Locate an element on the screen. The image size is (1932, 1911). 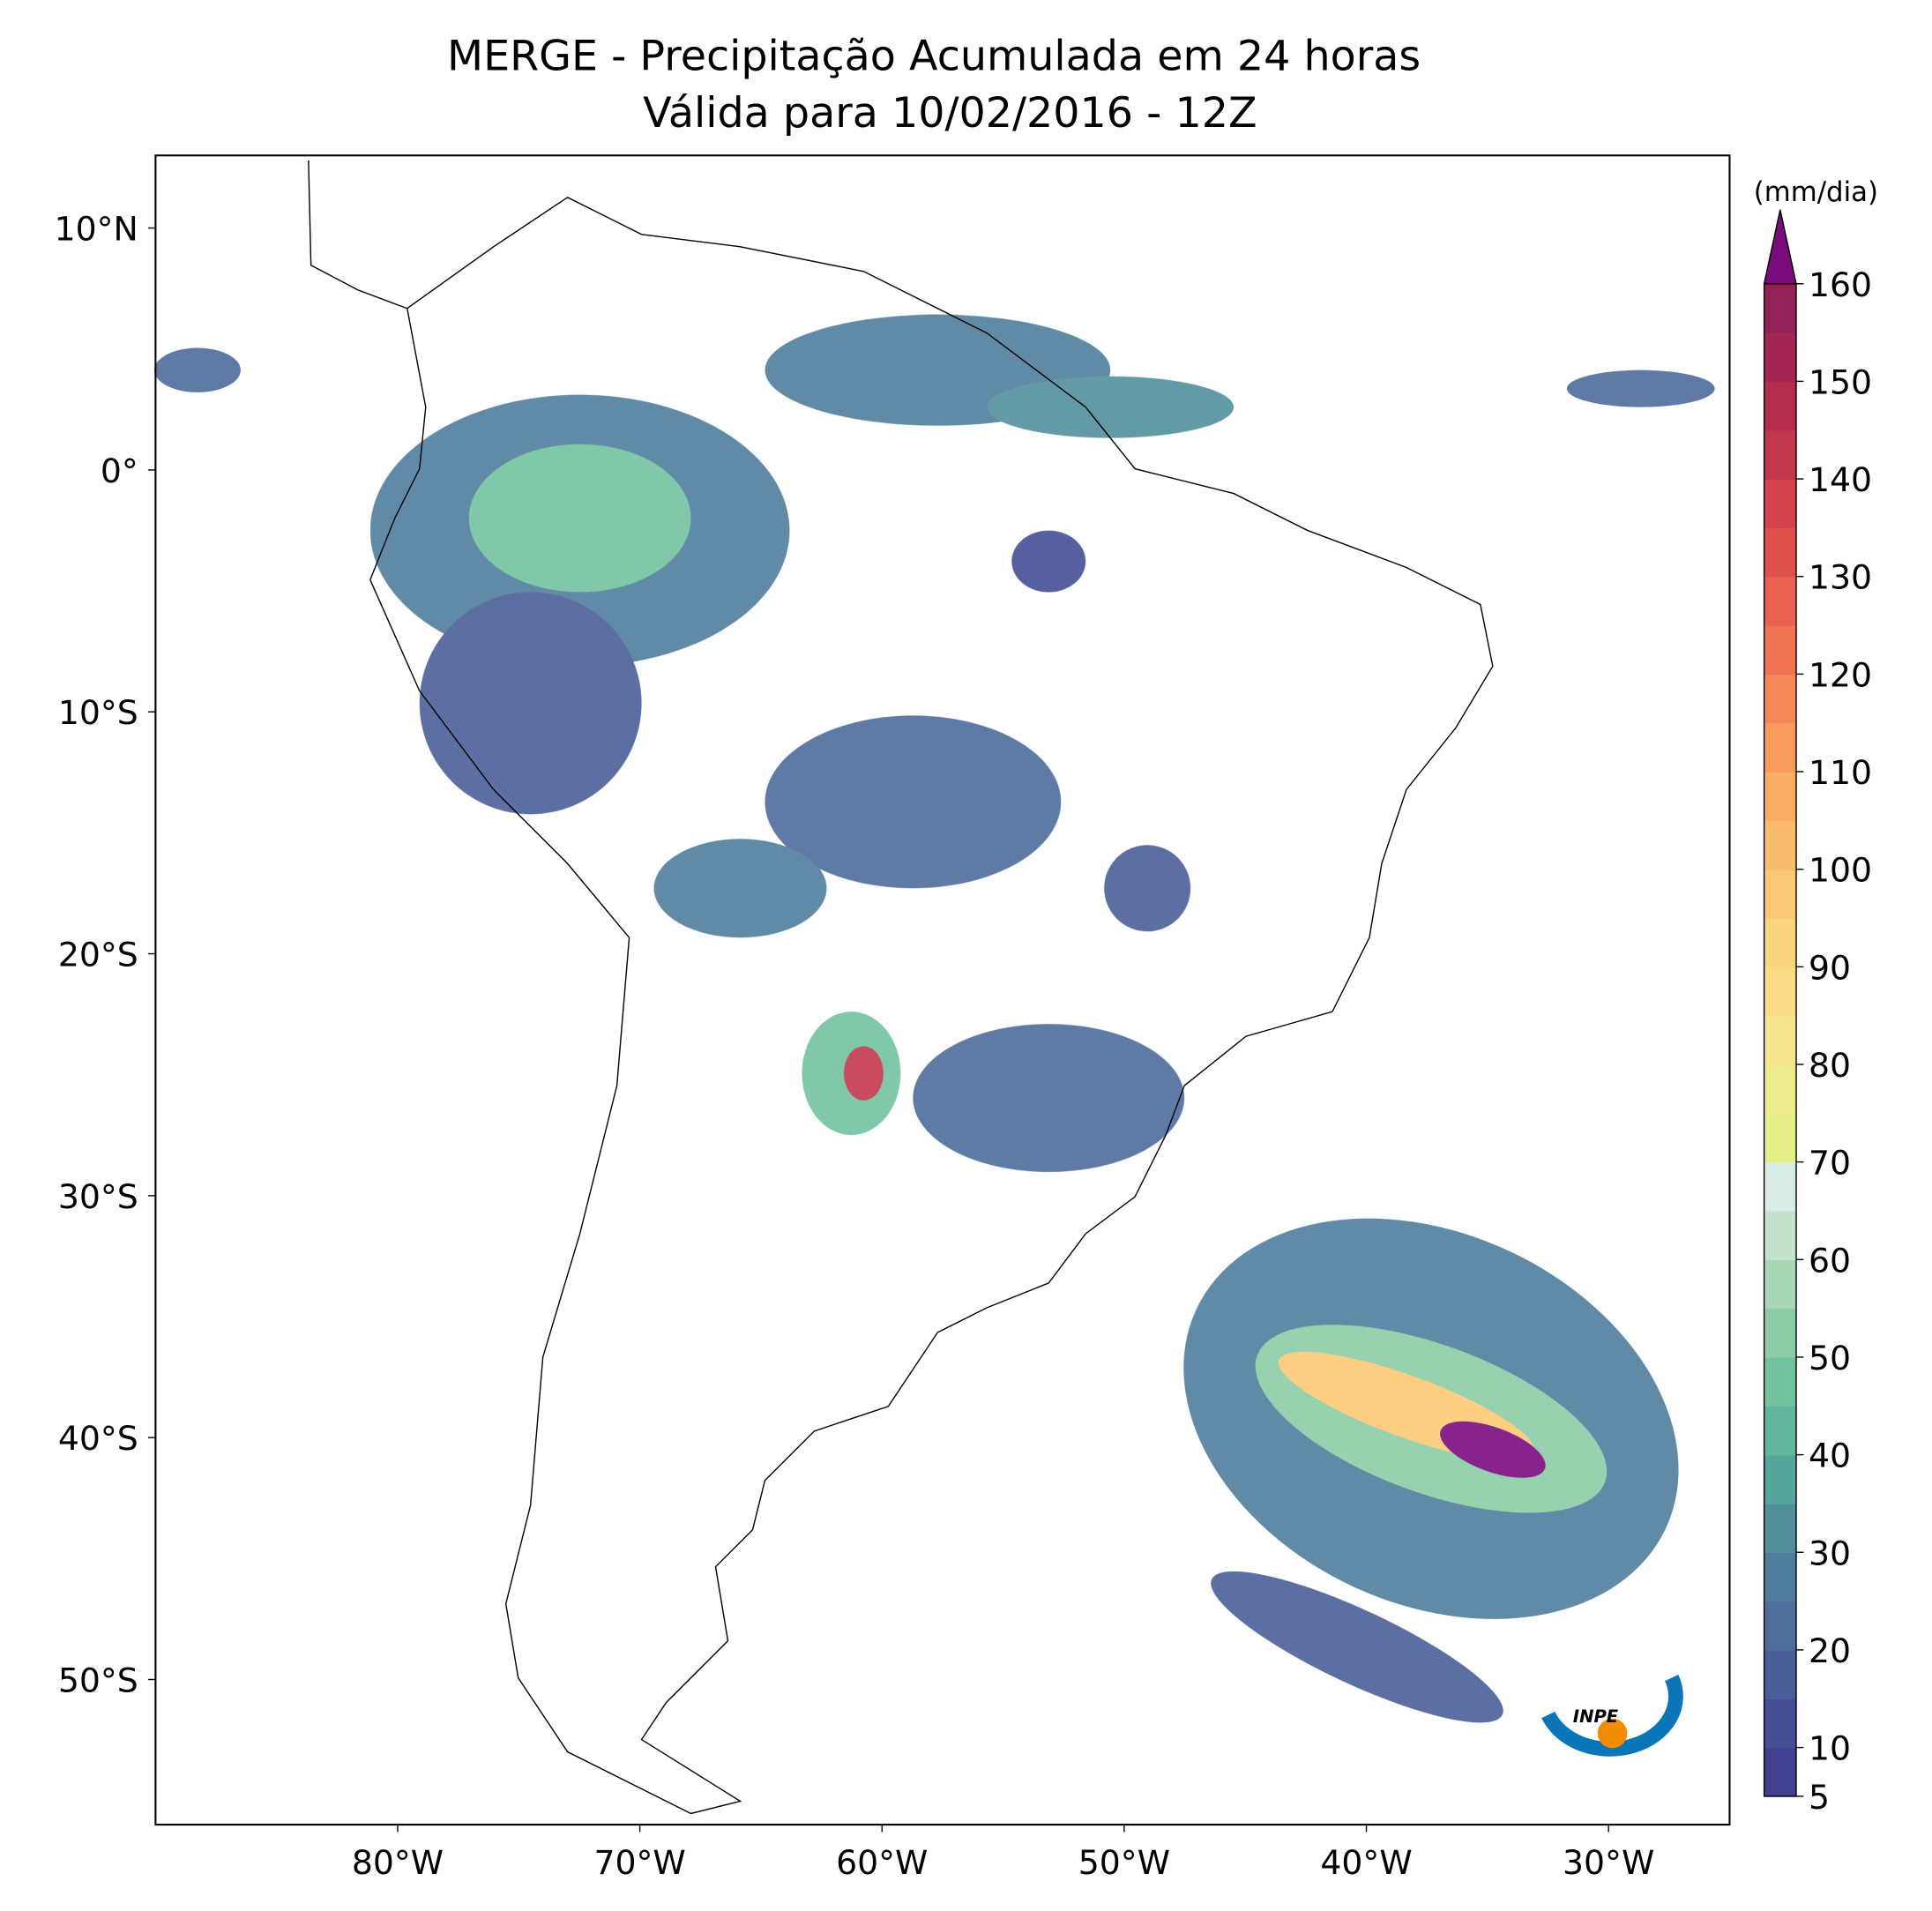
colorbar-tick-label: 110 is located at coordinates (1840, 773).